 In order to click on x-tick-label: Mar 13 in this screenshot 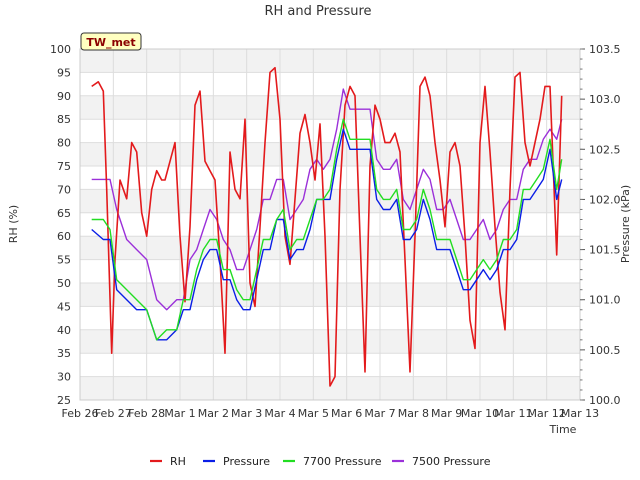, I will do `click(580, 413)`.